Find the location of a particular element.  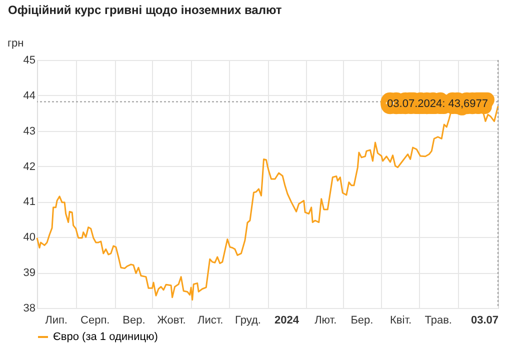

x-tick-label: Лют. is located at coordinates (325, 320).